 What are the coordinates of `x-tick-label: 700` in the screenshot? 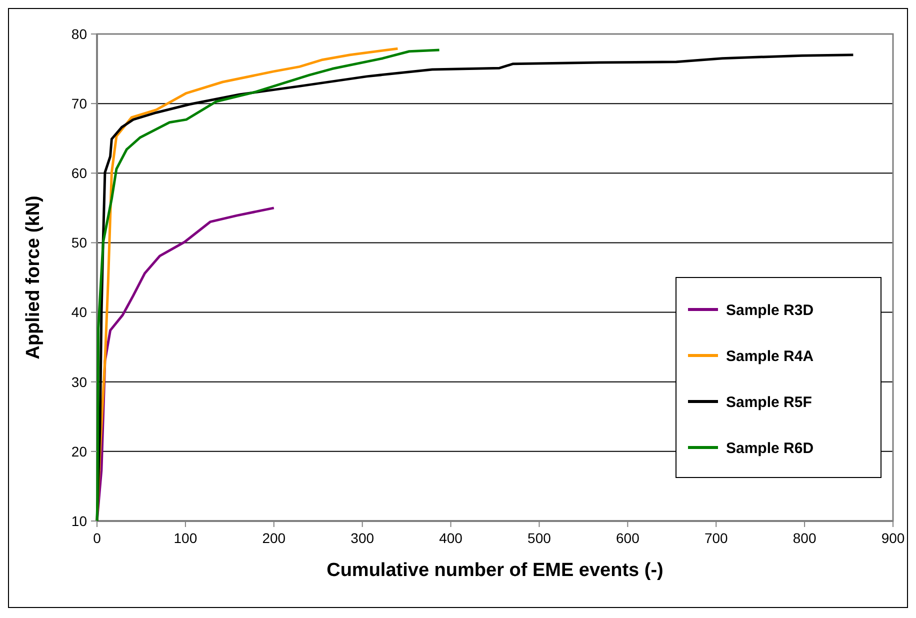 It's located at (716, 538).